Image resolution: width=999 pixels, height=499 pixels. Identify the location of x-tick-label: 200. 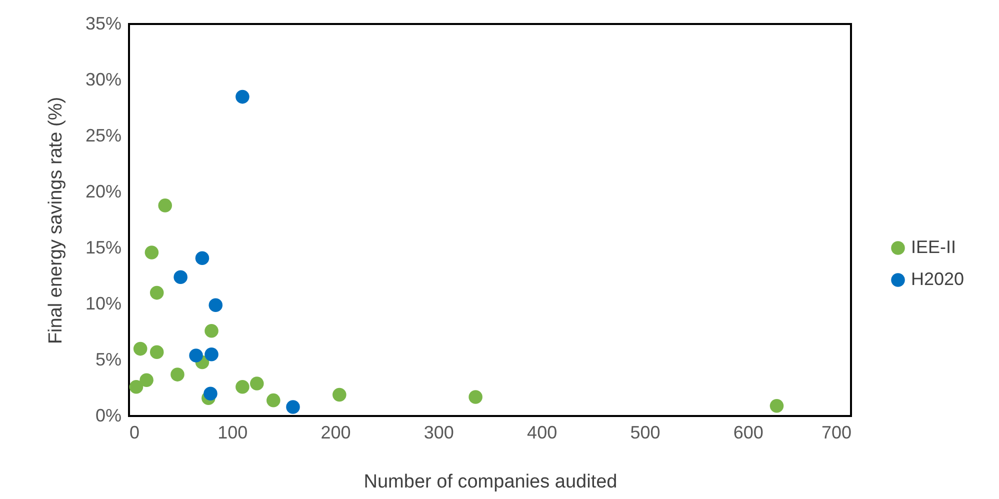
(335, 432).